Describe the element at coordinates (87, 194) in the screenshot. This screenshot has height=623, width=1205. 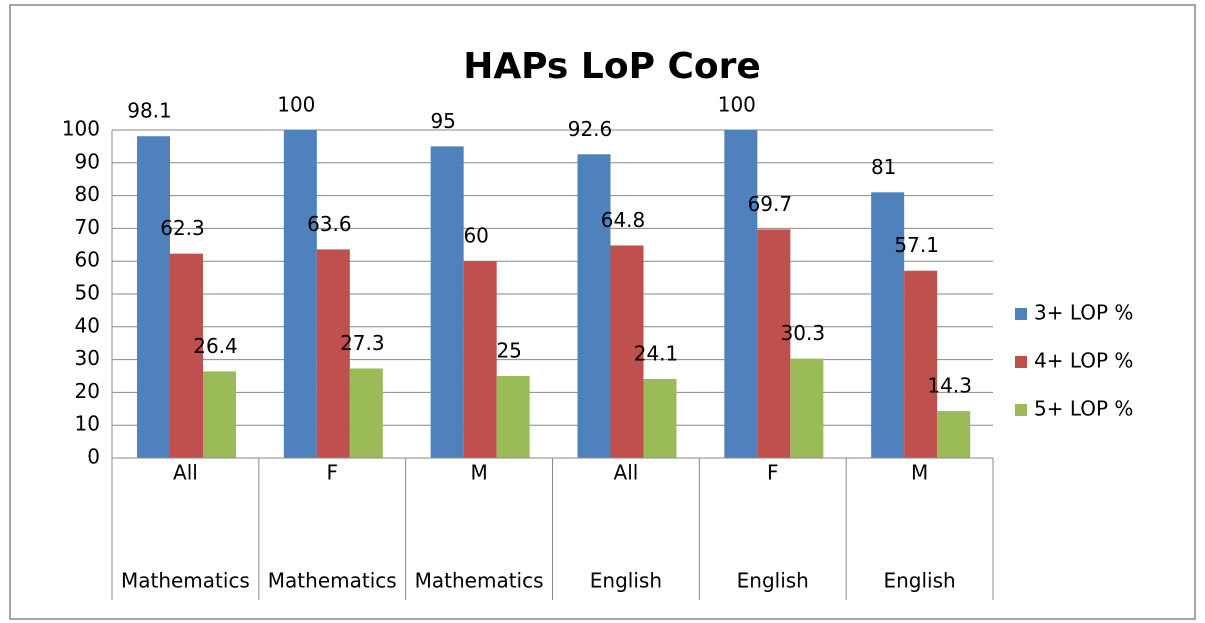
I see `y-tick-label: 80` at that location.